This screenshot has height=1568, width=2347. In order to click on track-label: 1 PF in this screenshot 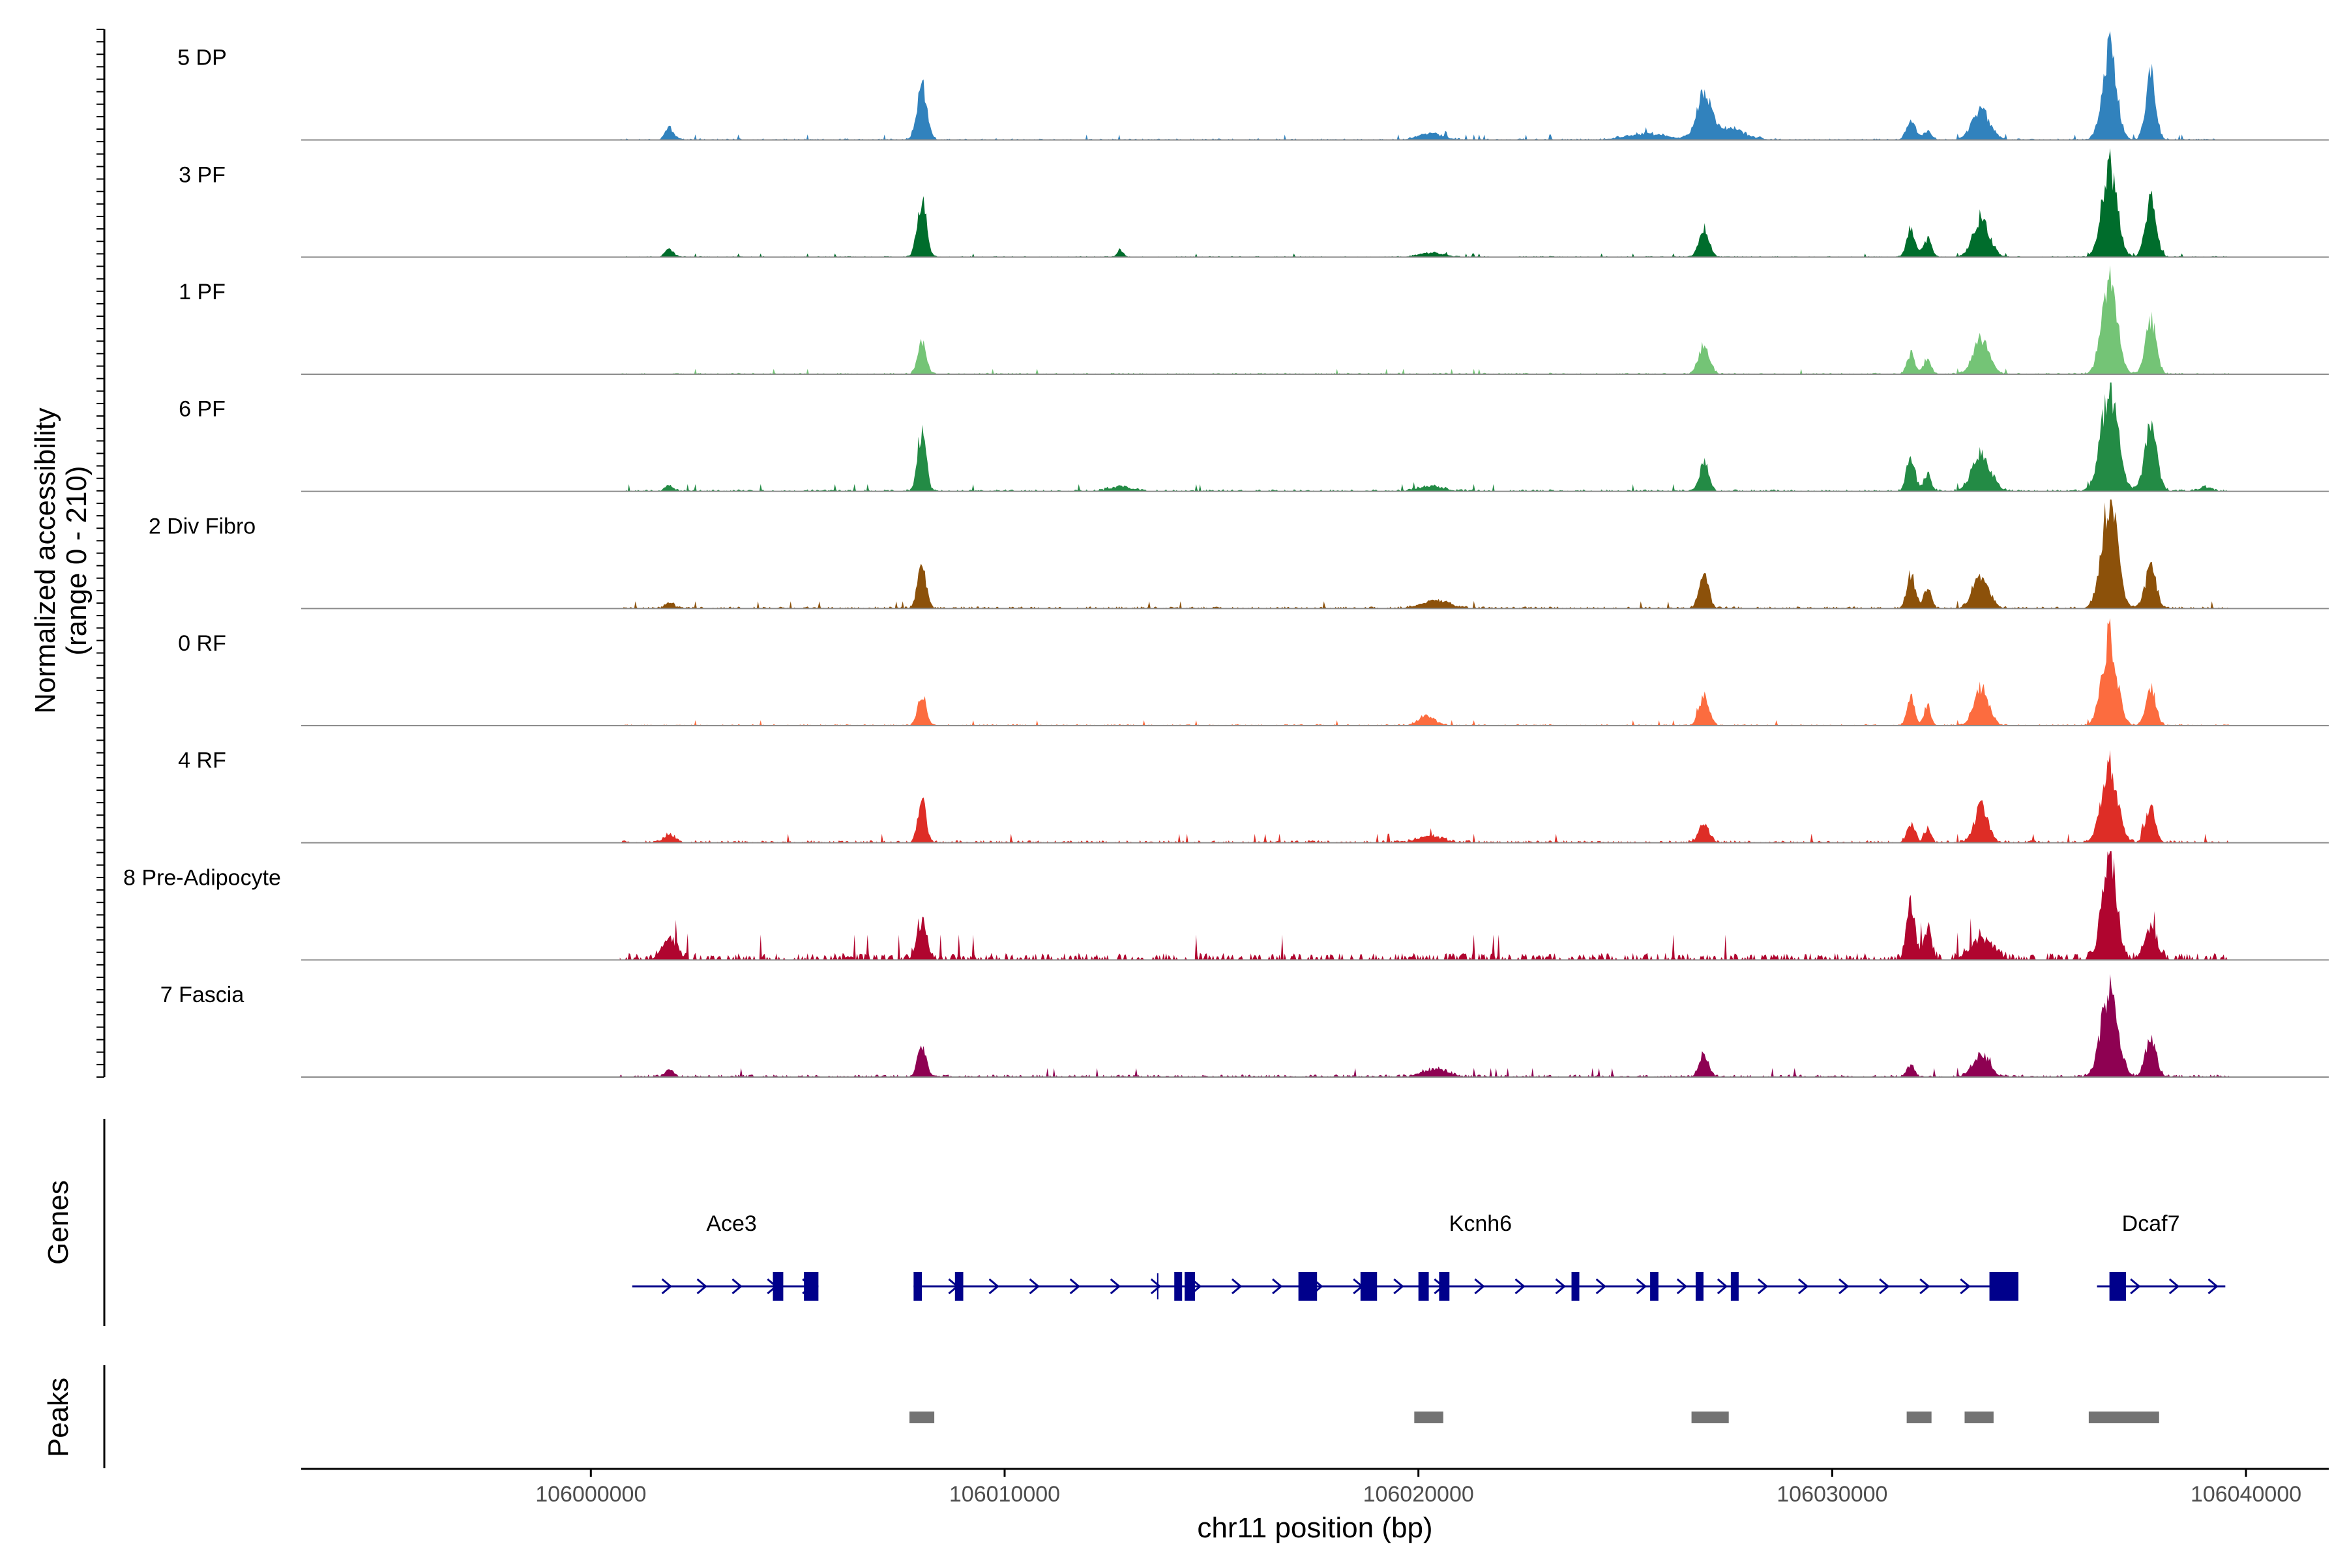, I will do `click(202, 292)`.